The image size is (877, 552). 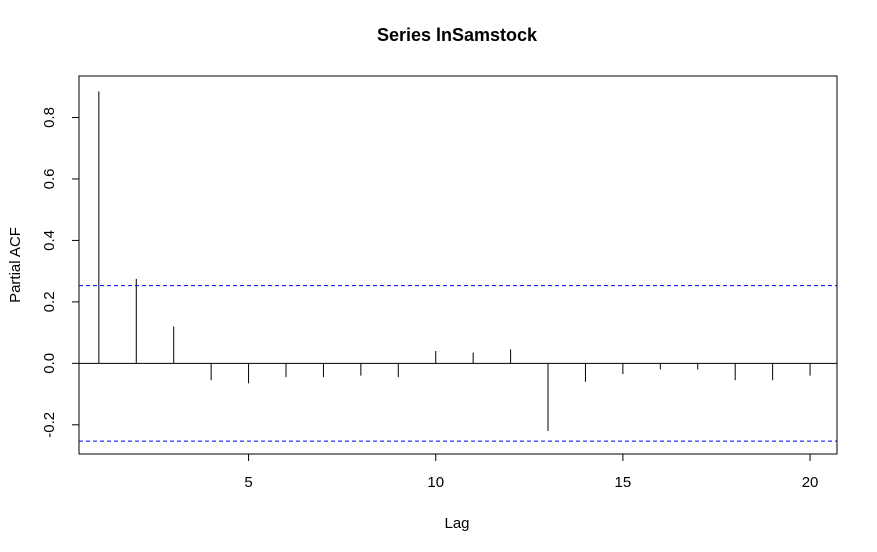 I want to click on x-axis-label: Lag, so click(x=456, y=523).